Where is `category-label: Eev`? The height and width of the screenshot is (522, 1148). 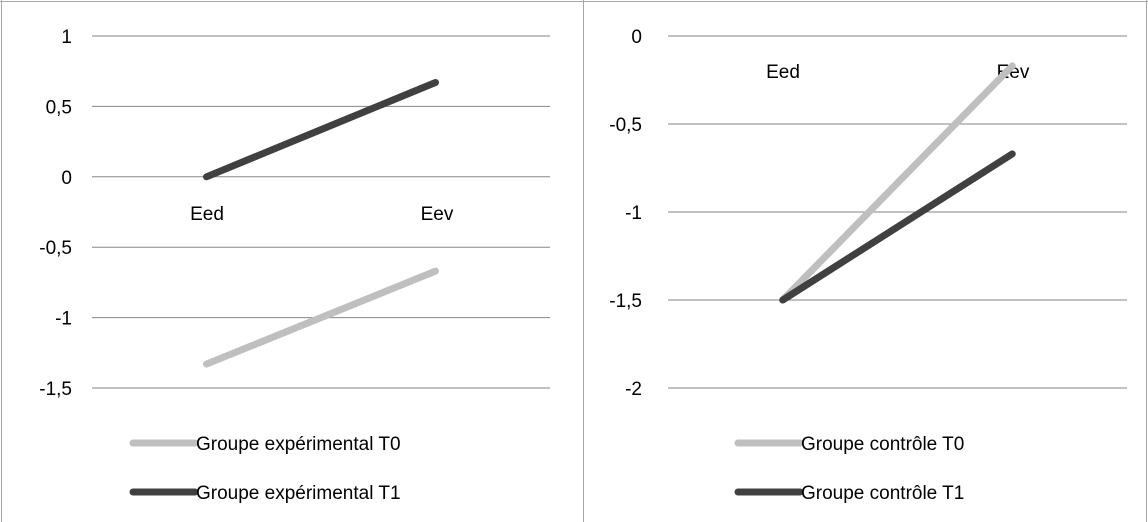 category-label: Eev is located at coordinates (437, 214).